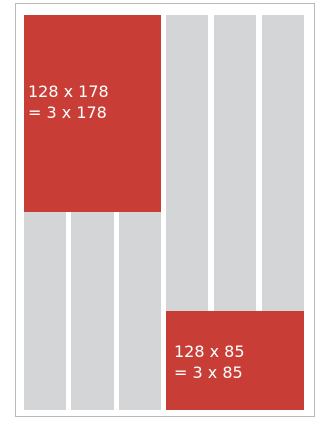  I want to click on large-block-formula: = 3 x 178, so click(67, 112).